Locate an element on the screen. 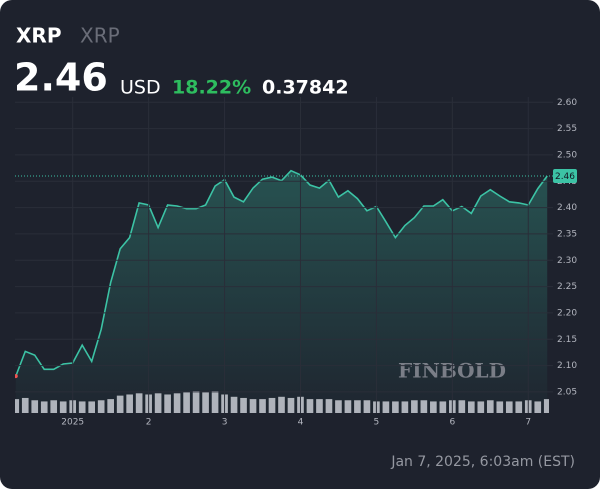 The image size is (600, 489). change-percent: 18.22% is located at coordinates (211, 88).